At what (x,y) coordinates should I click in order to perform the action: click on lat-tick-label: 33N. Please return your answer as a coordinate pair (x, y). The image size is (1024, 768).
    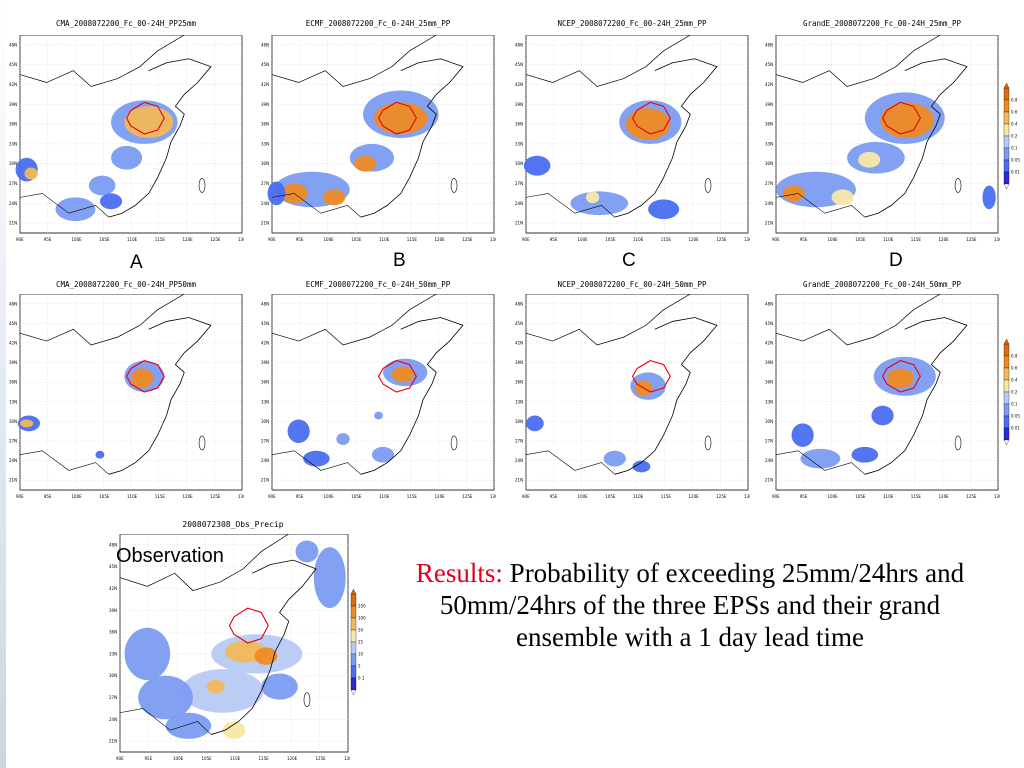
    Looking at the image, I should click on (13, 143).